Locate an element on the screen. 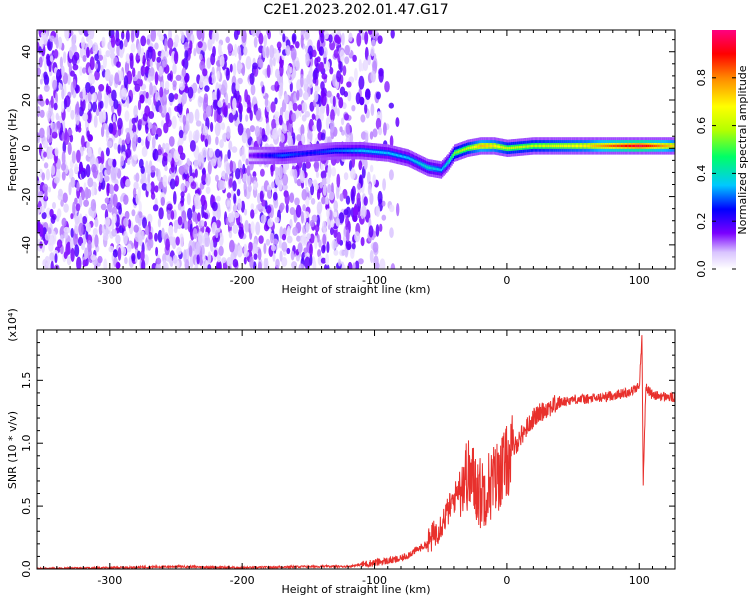 This screenshot has width=750, height=600. x-tick-label: -200 is located at coordinates (242, 280).